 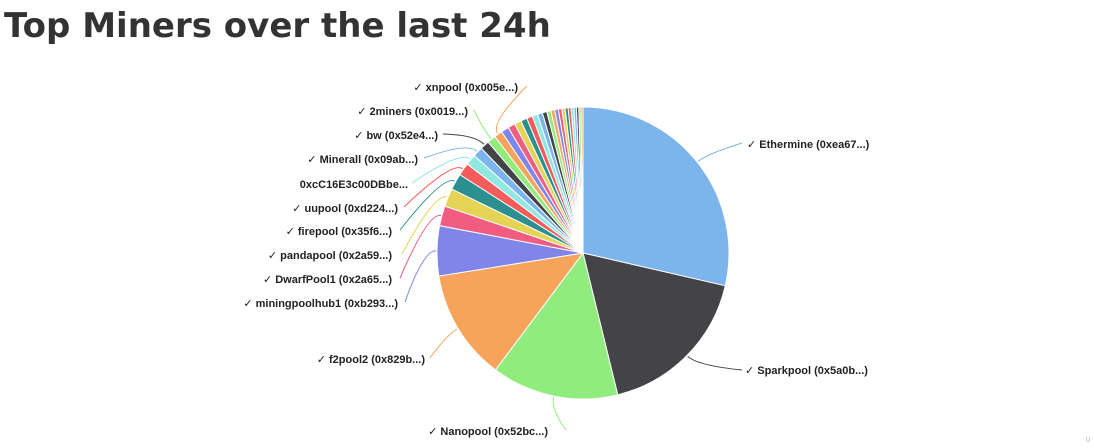 What do you see at coordinates (1088, 441) in the screenshot?
I see `corner-mark: ᵁ` at bounding box center [1088, 441].